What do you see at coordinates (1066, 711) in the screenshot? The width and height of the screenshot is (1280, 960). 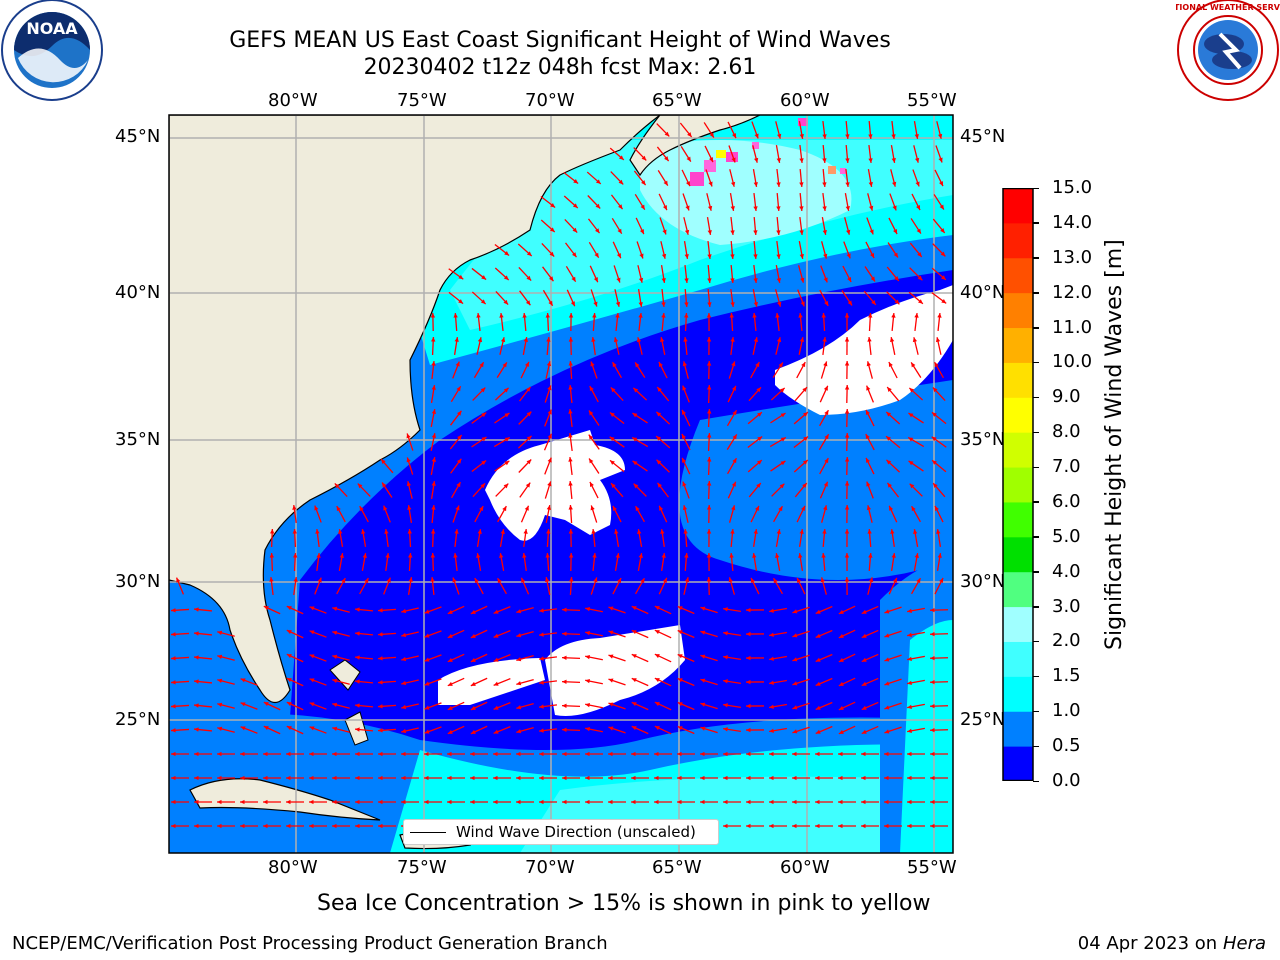 I see `colorbar-tick-label: 1.0` at bounding box center [1066, 711].